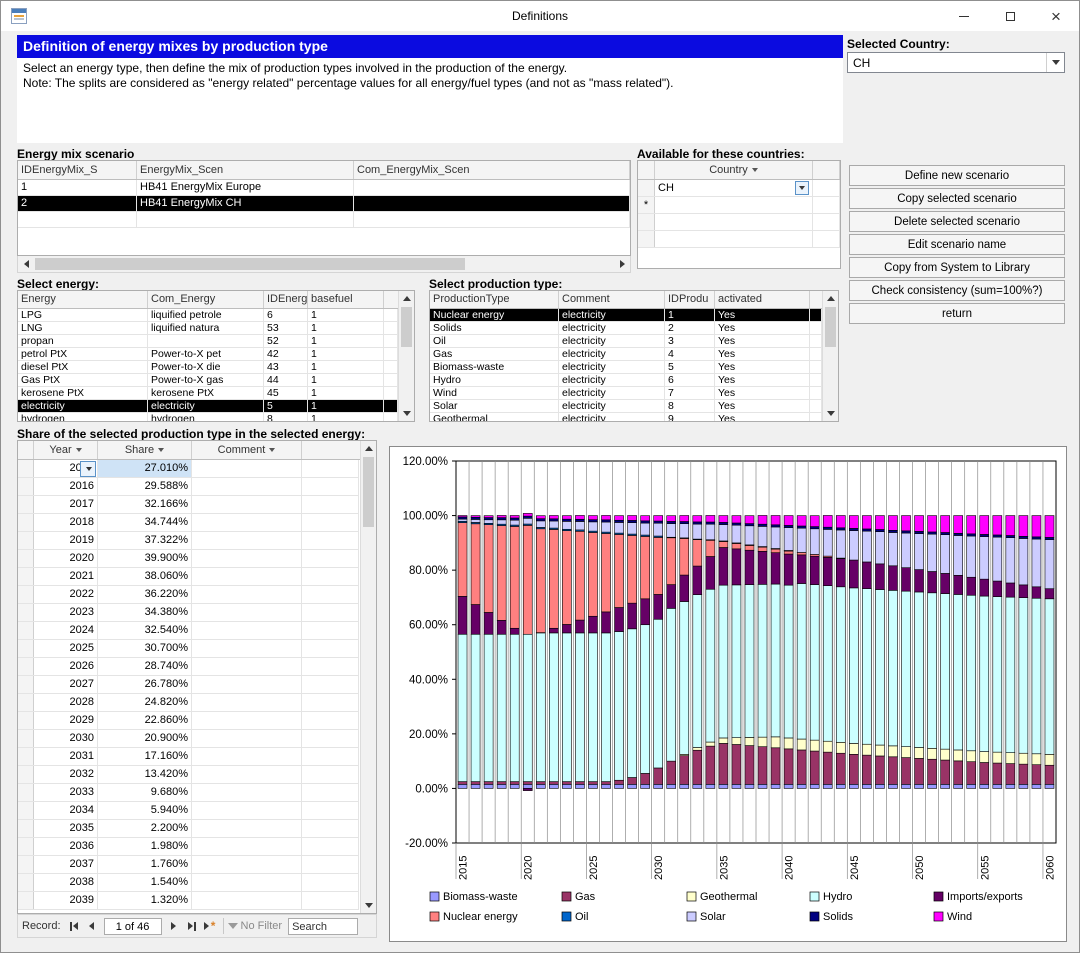 The width and height of the screenshot is (1080, 953). I want to click on cell-energy: petrol PtX, so click(83, 354).